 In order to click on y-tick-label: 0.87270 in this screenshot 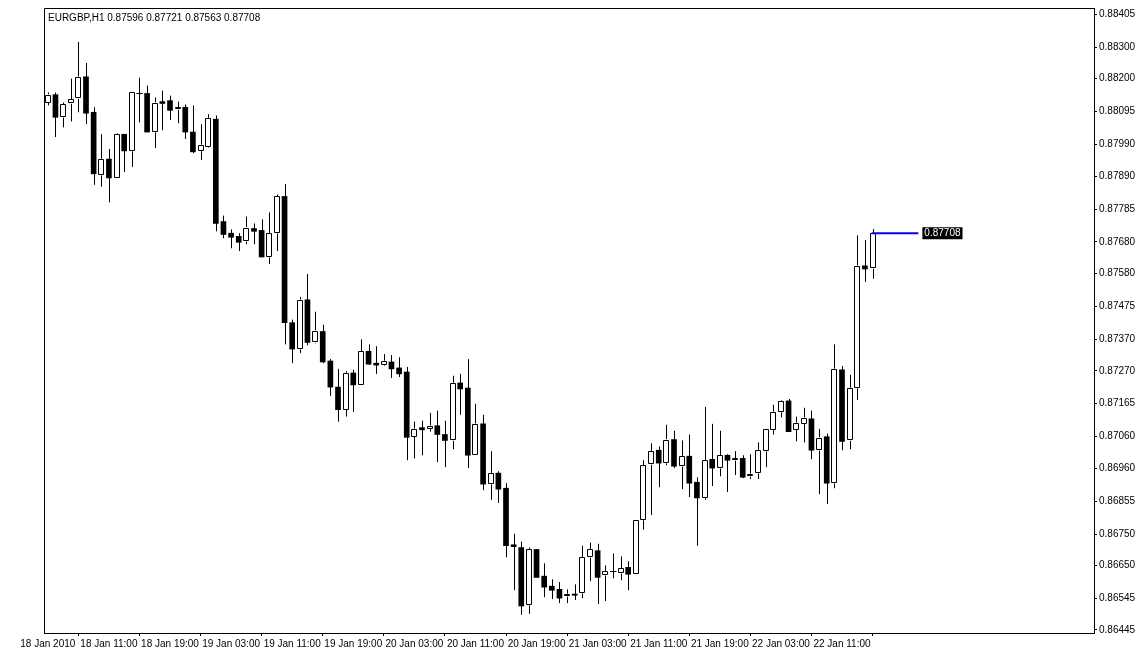, I will do `click(1117, 370)`.